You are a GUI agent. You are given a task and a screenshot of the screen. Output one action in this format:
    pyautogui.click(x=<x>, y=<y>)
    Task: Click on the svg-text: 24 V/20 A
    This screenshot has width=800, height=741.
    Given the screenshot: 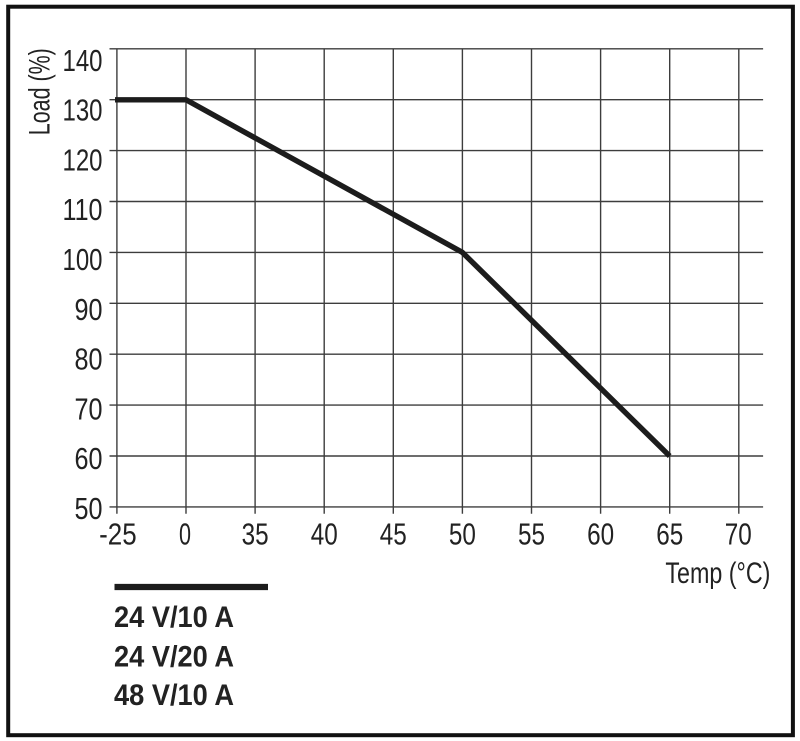 What is the action you would take?
    pyautogui.click(x=174, y=656)
    